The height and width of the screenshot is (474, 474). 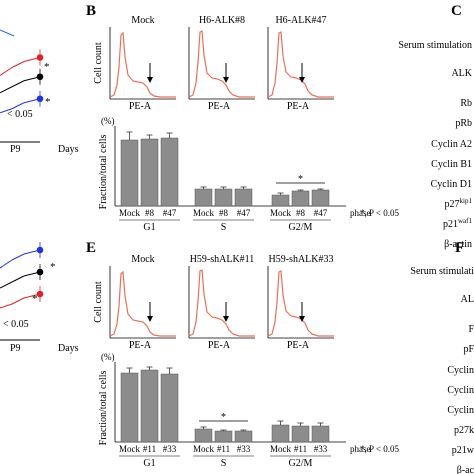 I want to click on panel-b-hist-arrowhead, so click(x=150, y=80).